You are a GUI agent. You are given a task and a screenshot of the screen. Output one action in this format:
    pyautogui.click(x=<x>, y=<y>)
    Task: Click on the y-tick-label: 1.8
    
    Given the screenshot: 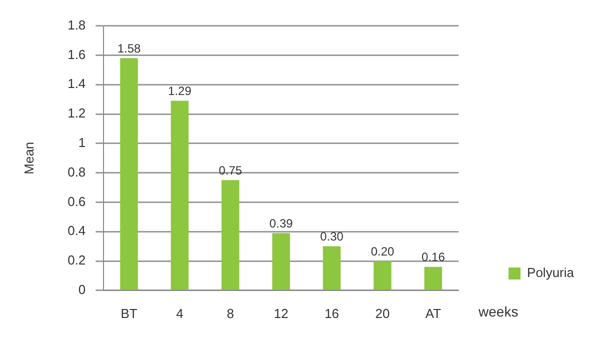 What is the action you would take?
    pyautogui.click(x=77, y=24)
    